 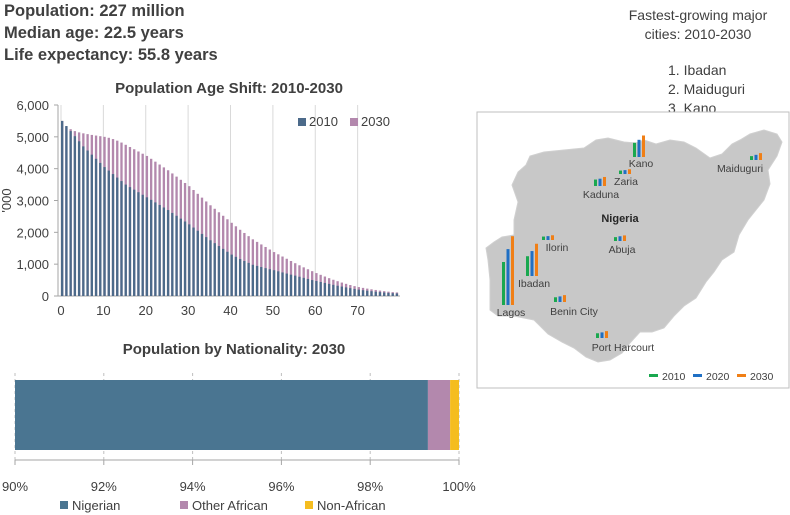 What do you see at coordinates (597, 335) in the screenshot?
I see `city-bar-port-harcourt-2010` at bounding box center [597, 335].